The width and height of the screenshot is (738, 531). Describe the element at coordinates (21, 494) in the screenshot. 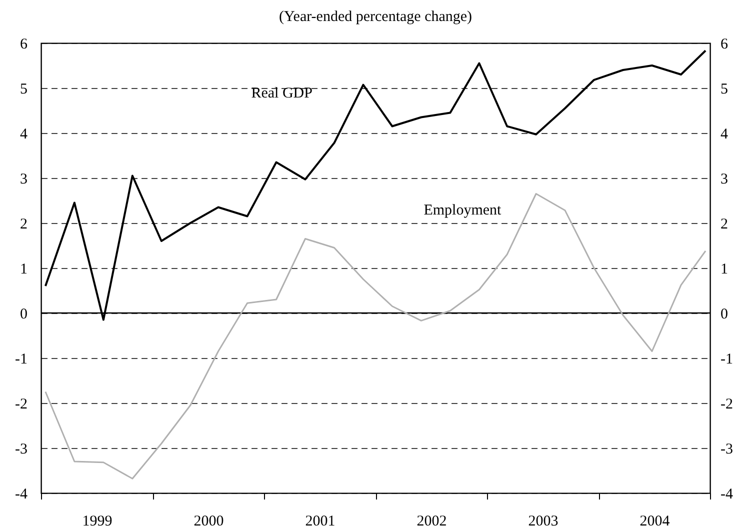

I see `y-tick-label: -4` at that location.